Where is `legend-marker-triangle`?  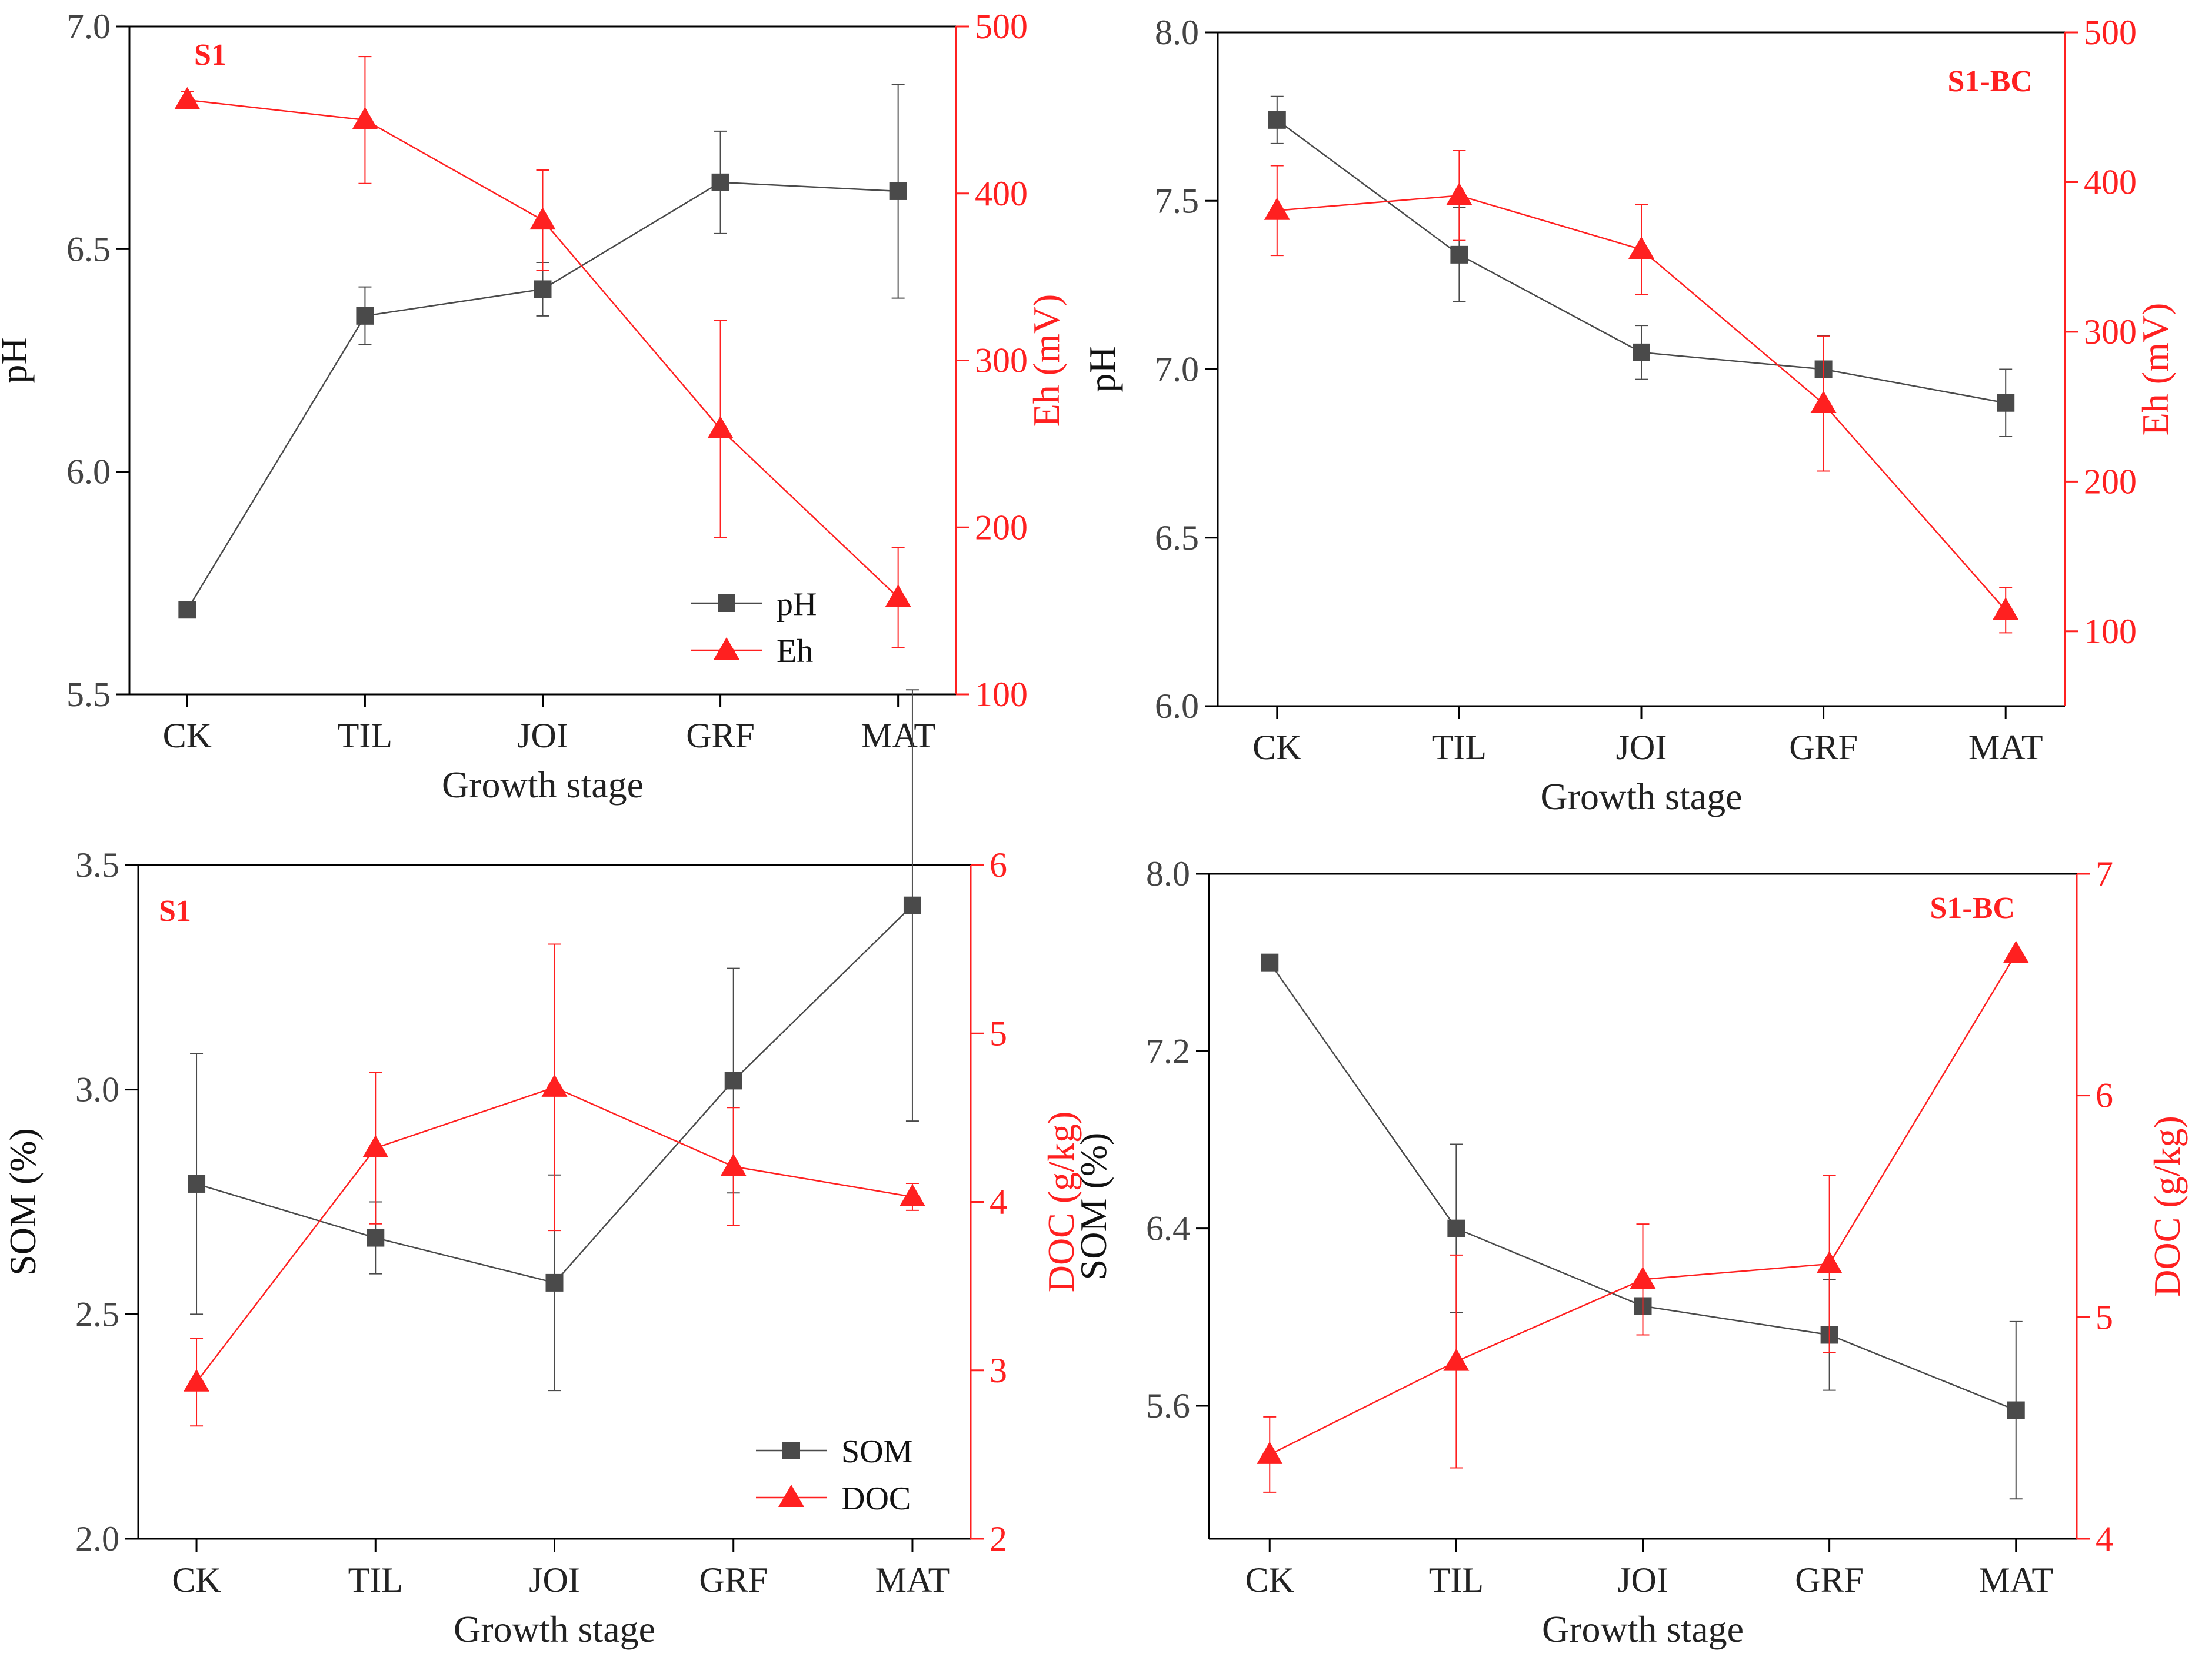 legend-marker-triangle is located at coordinates (791, 1496).